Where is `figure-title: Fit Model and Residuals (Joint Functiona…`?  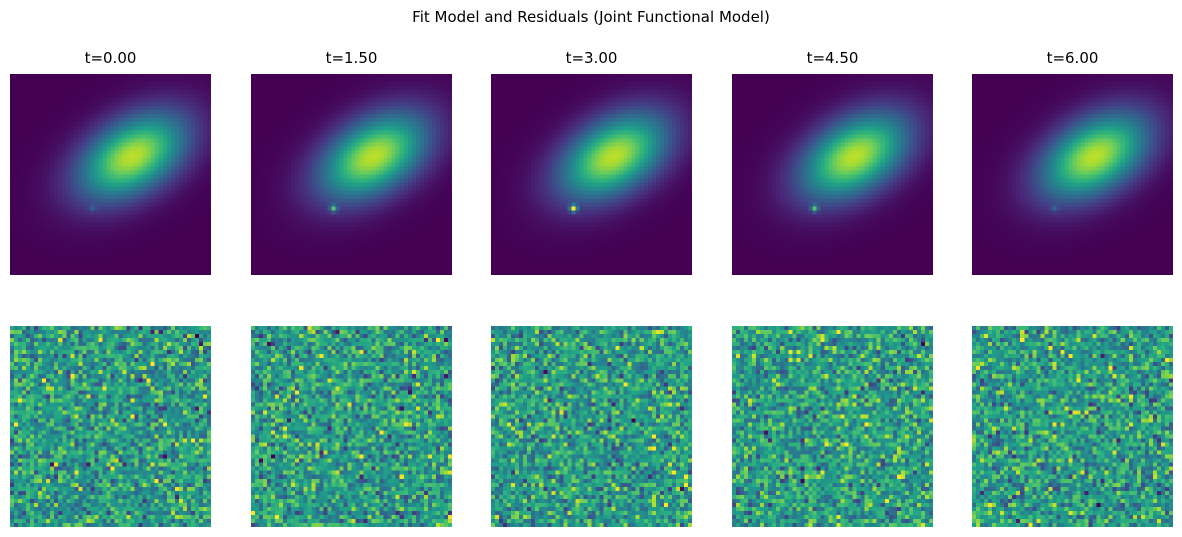 figure-title: Fit Model and Residuals (Joint Functiona… is located at coordinates (591, 17).